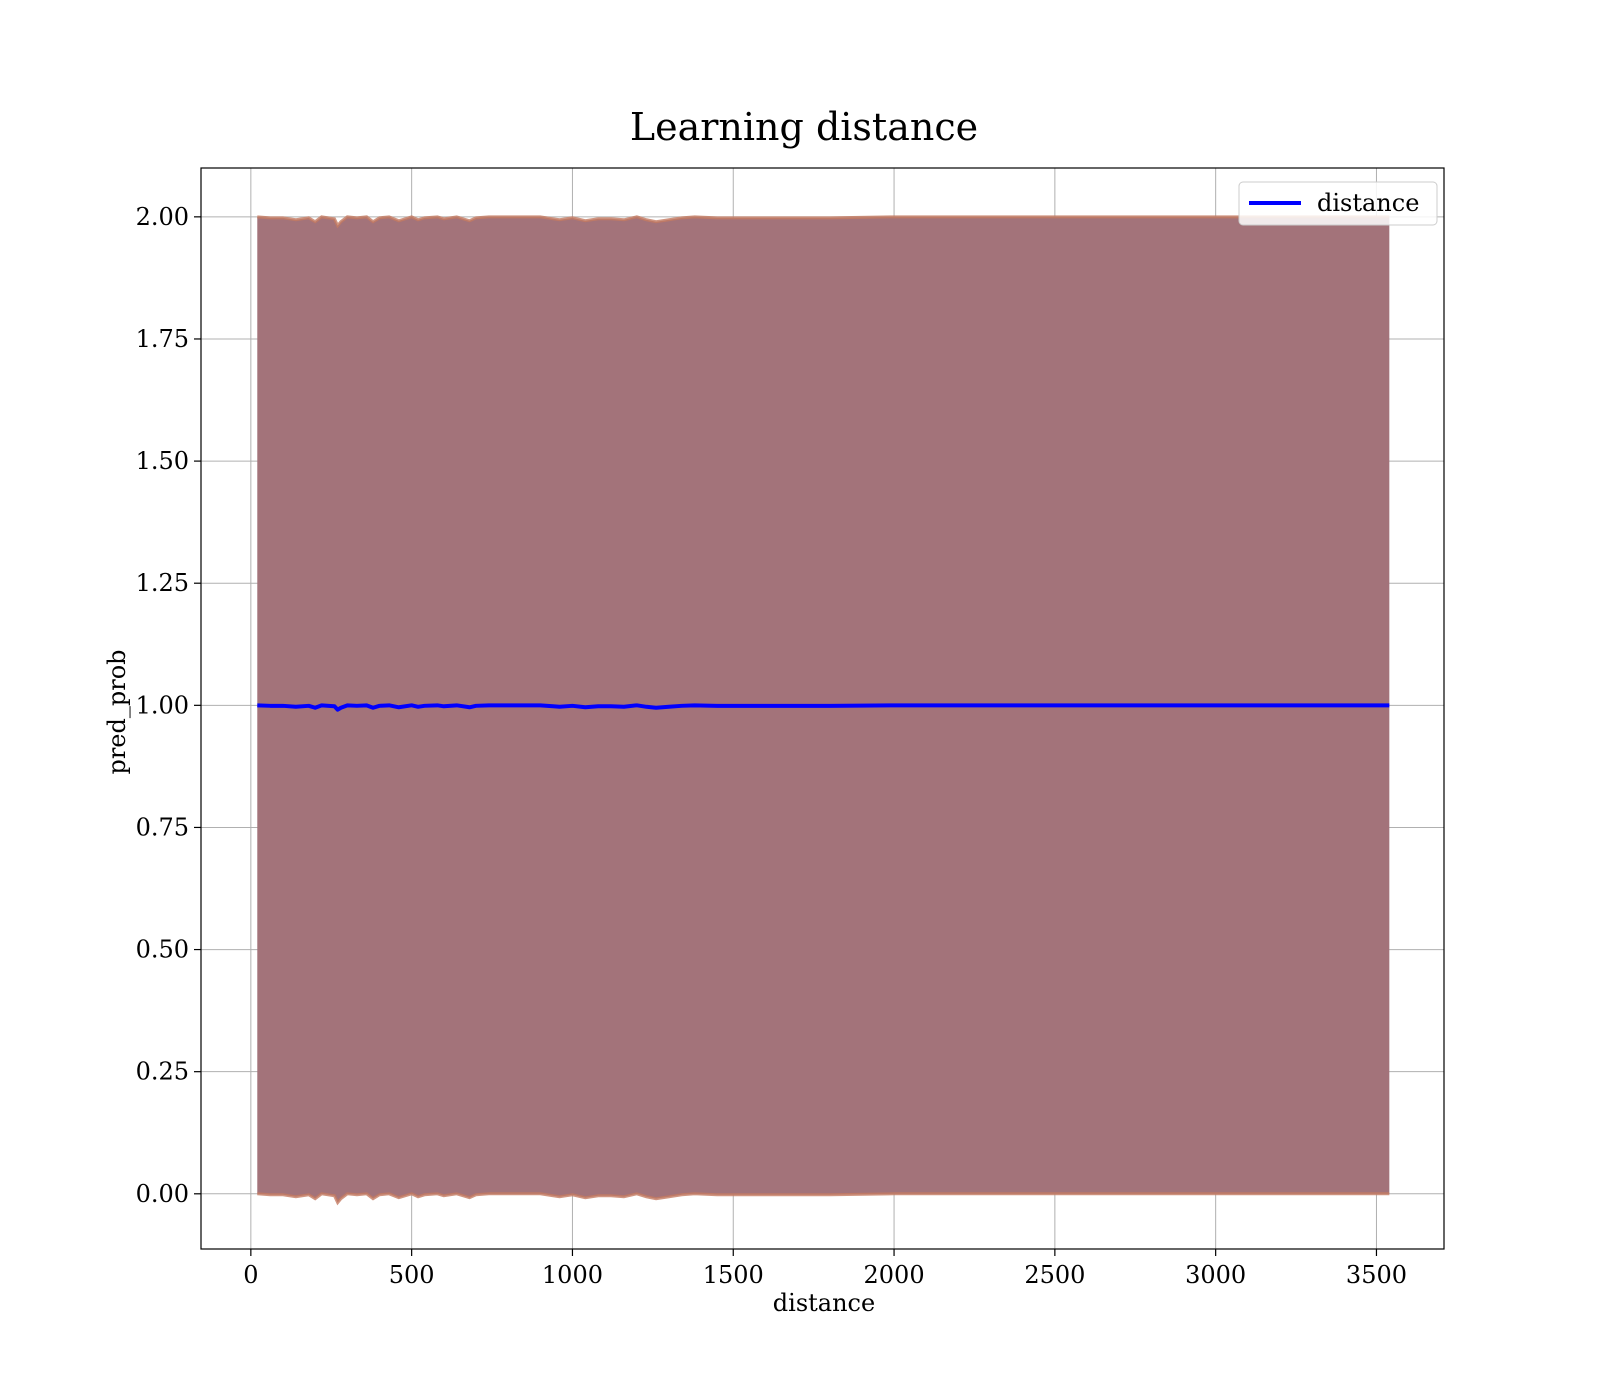  I want to click on y-tick-label: 0.25, so click(162, 1072).